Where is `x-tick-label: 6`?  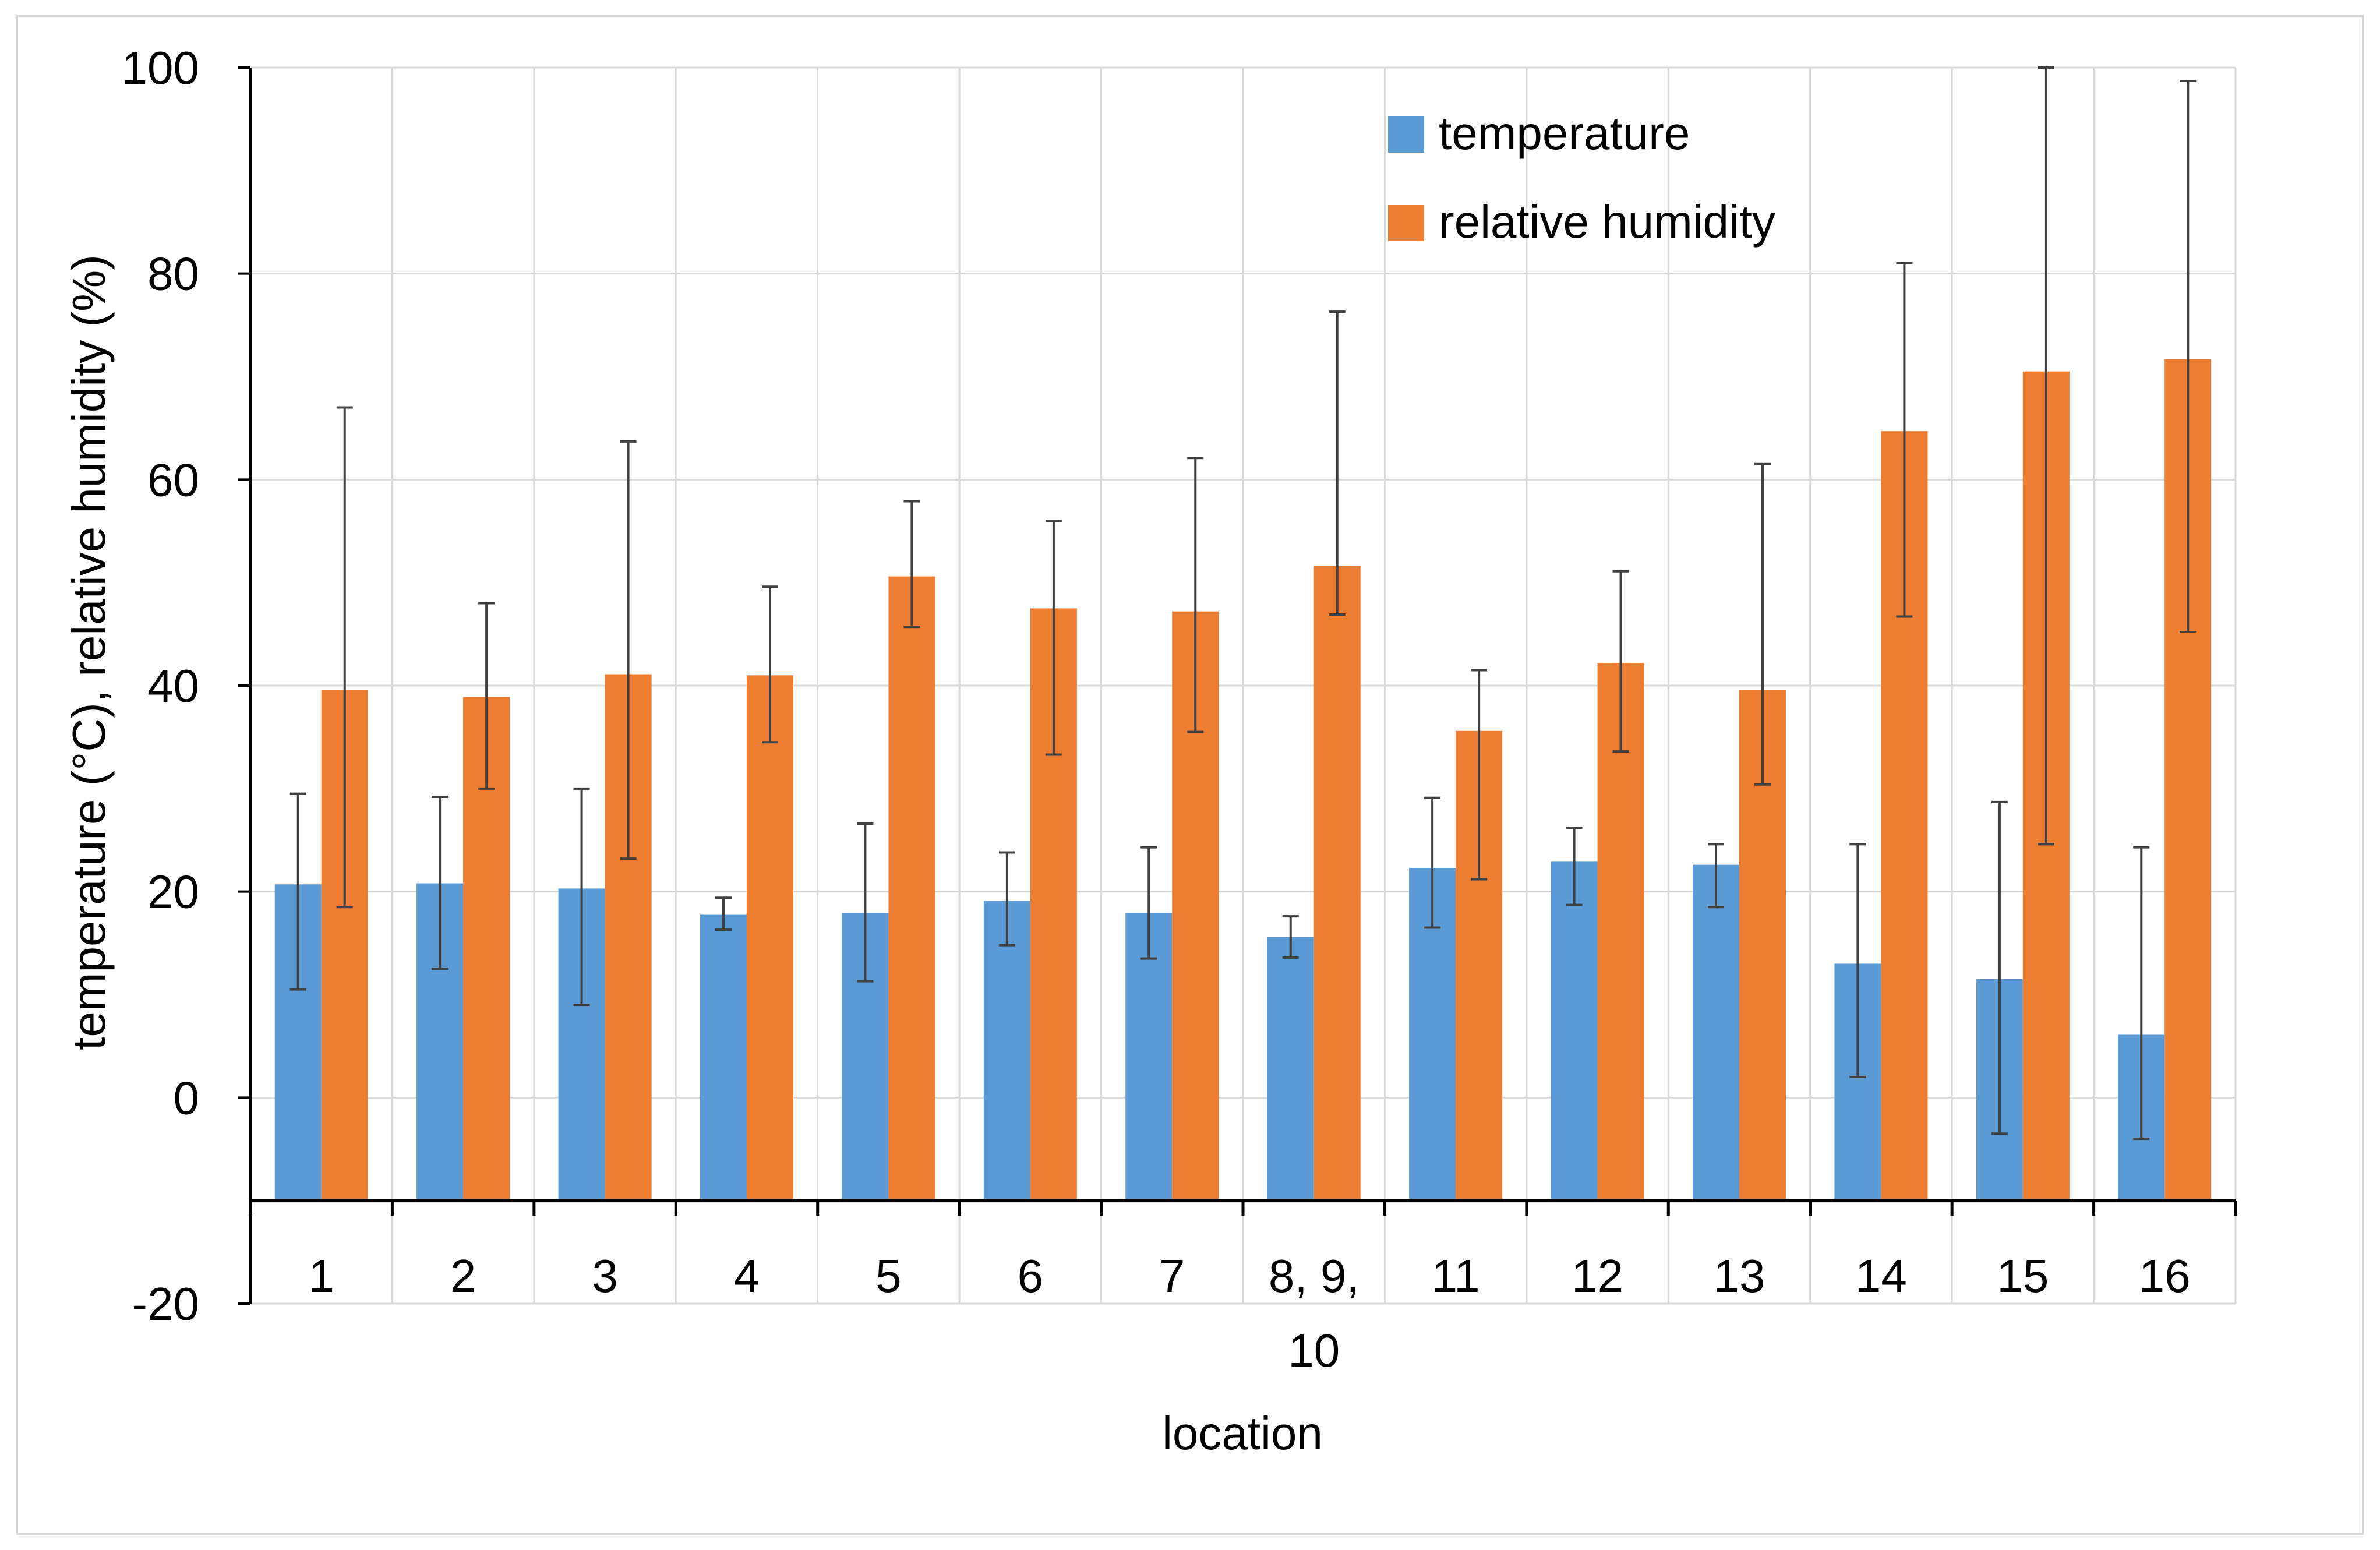 x-tick-label: 6 is located at coordinates (1031, 1276).